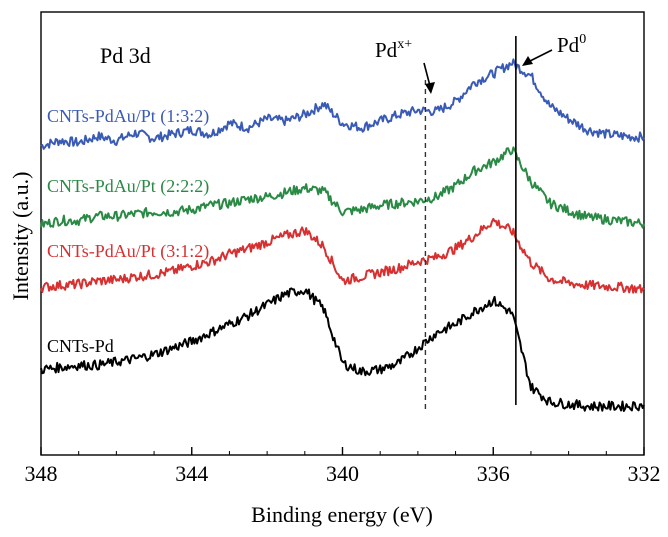 The image size is (668, 537). Describe the element at coordinates (429, 78) in the screenshot. I see `pdx-plus-arrow` at that location.